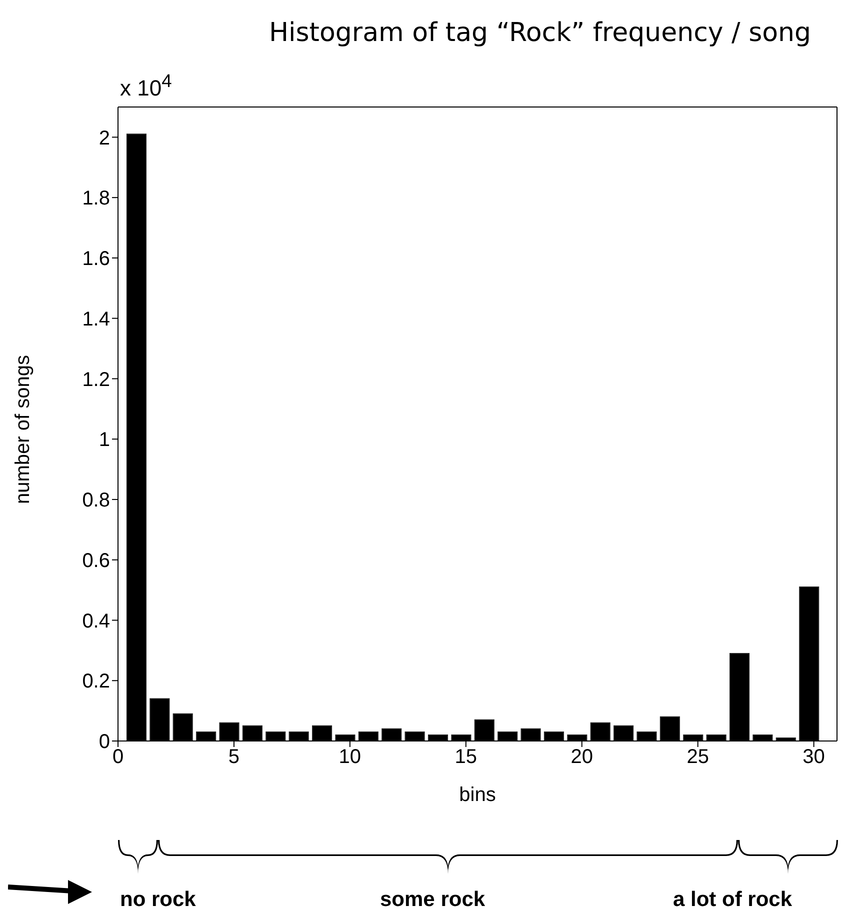 The image size is (860, 917). Describe the element at coordinates (96, 501) in the screenshot. I see `y-tick-label: 0.8` at that location.